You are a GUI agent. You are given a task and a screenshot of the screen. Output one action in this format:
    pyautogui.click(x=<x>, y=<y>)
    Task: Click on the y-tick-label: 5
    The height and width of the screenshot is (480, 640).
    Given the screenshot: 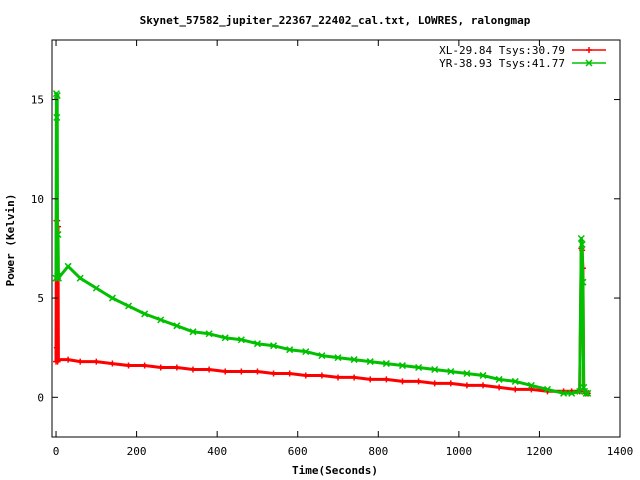 What is the action you would take?
    pyautogui.click(x=40, y=298)
    